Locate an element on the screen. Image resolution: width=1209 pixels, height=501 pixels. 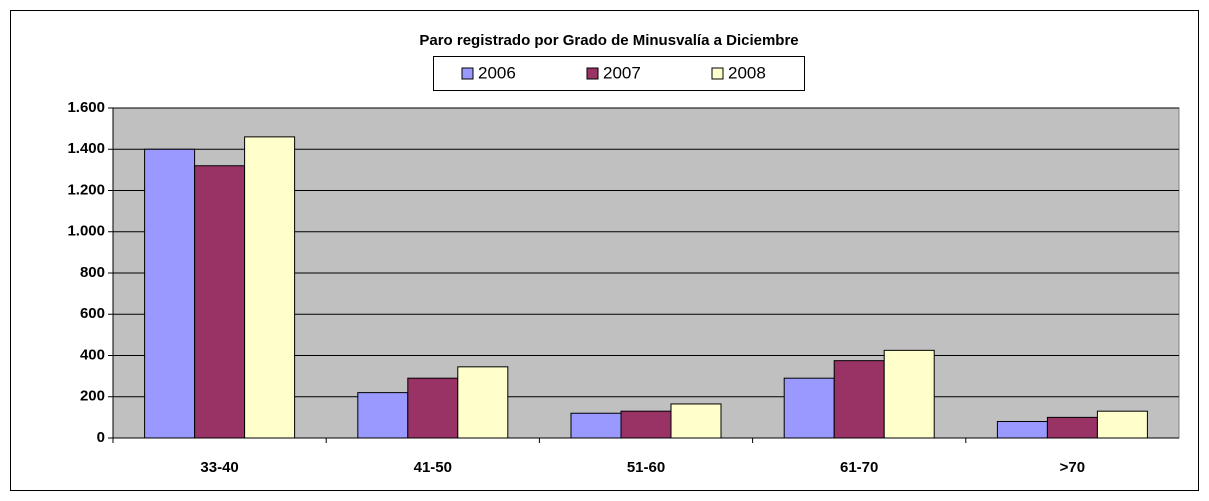
y-tick-label: 800 is located at coordinates (92, 272).